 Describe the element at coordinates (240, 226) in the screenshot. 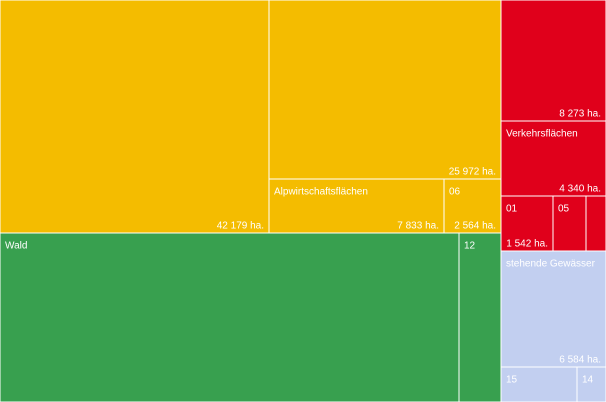

I see `value-label: 42 179 ha.` at that location.